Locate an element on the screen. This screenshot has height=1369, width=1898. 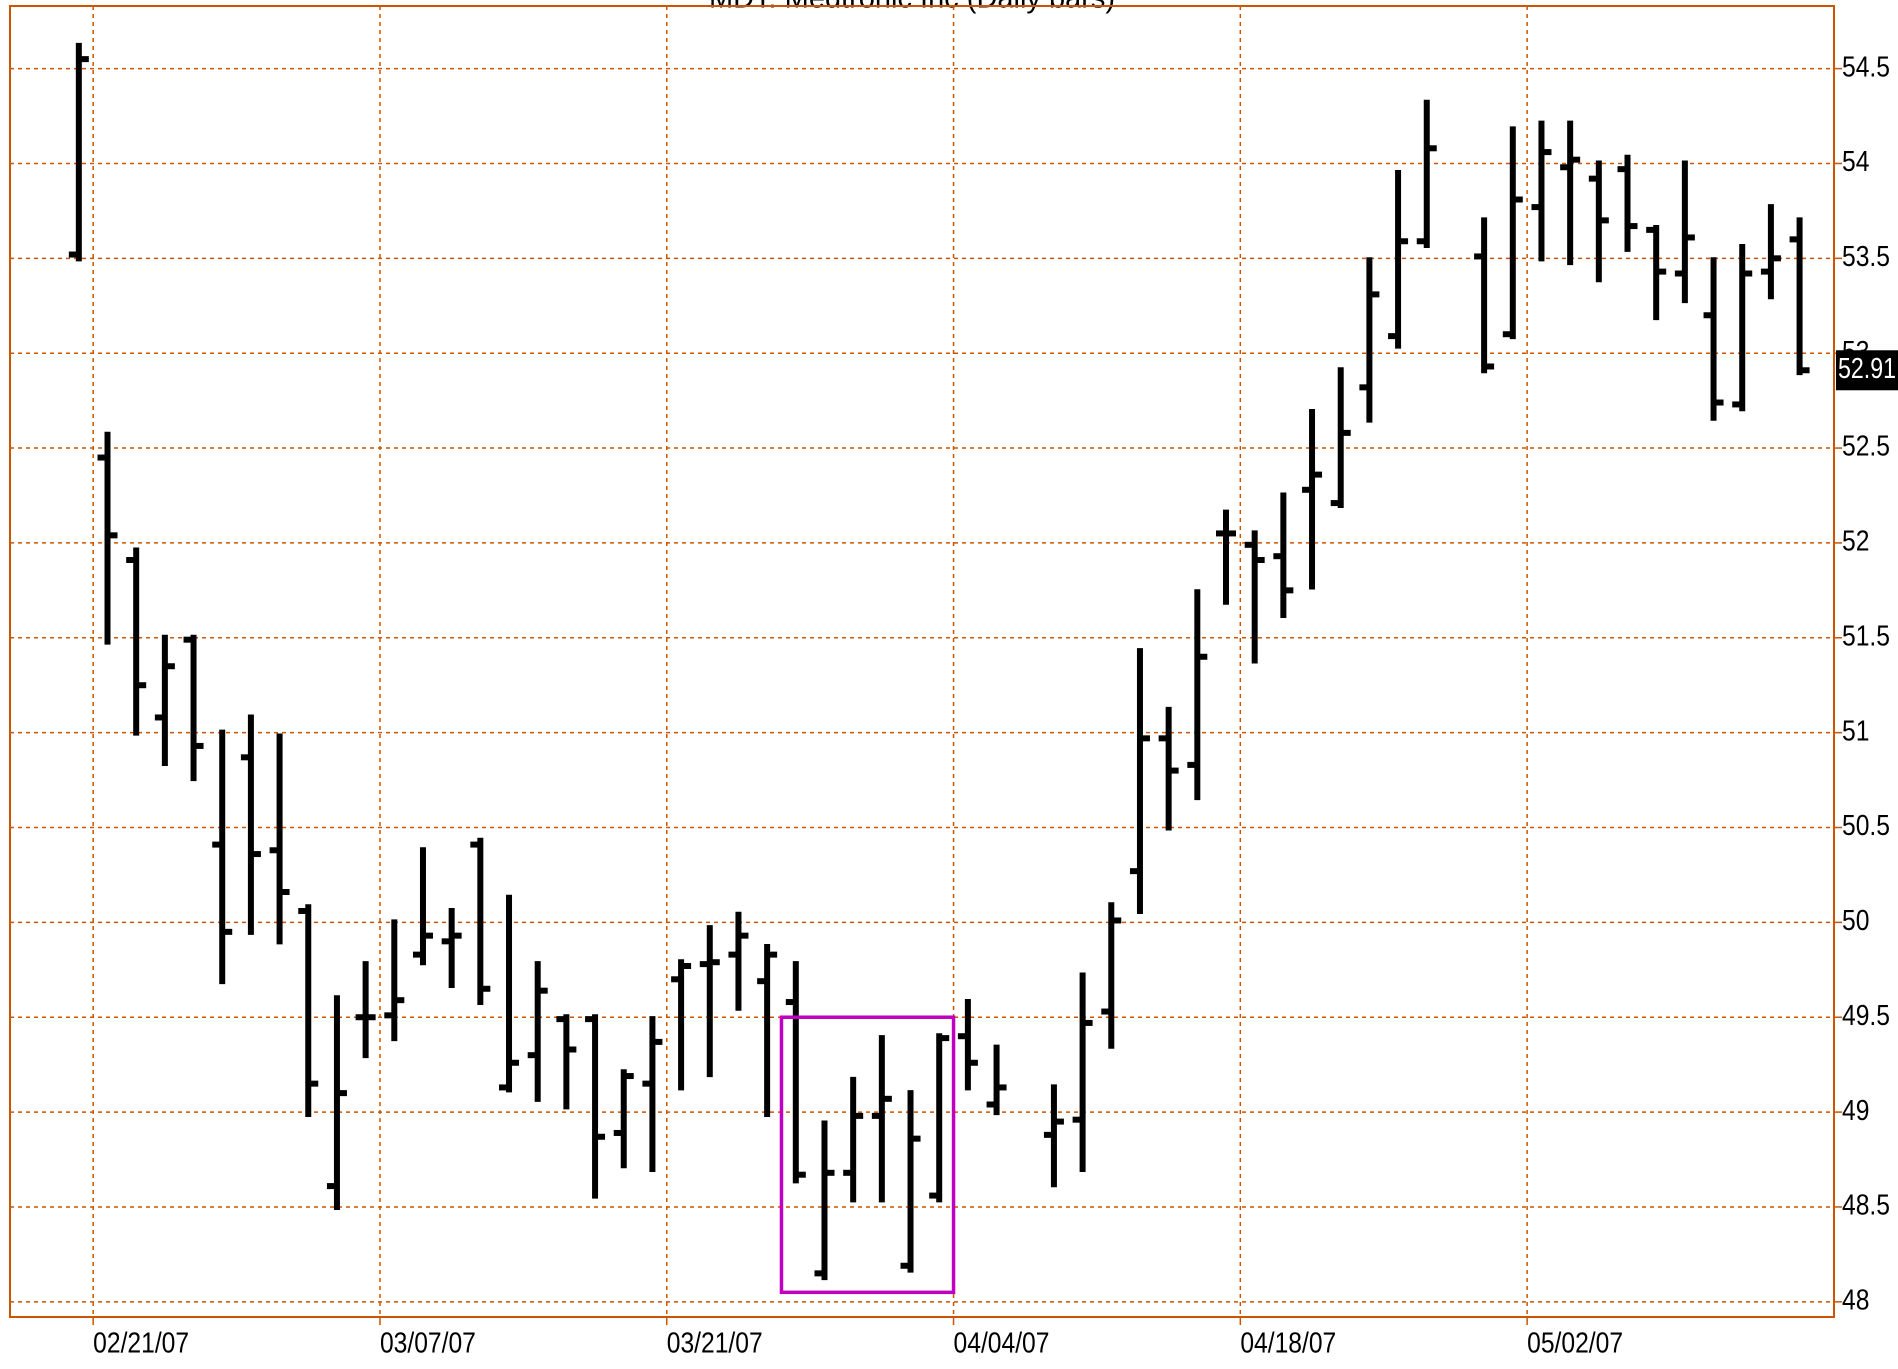
y-tick-label: 52 is located at coordinates (1855, 541).